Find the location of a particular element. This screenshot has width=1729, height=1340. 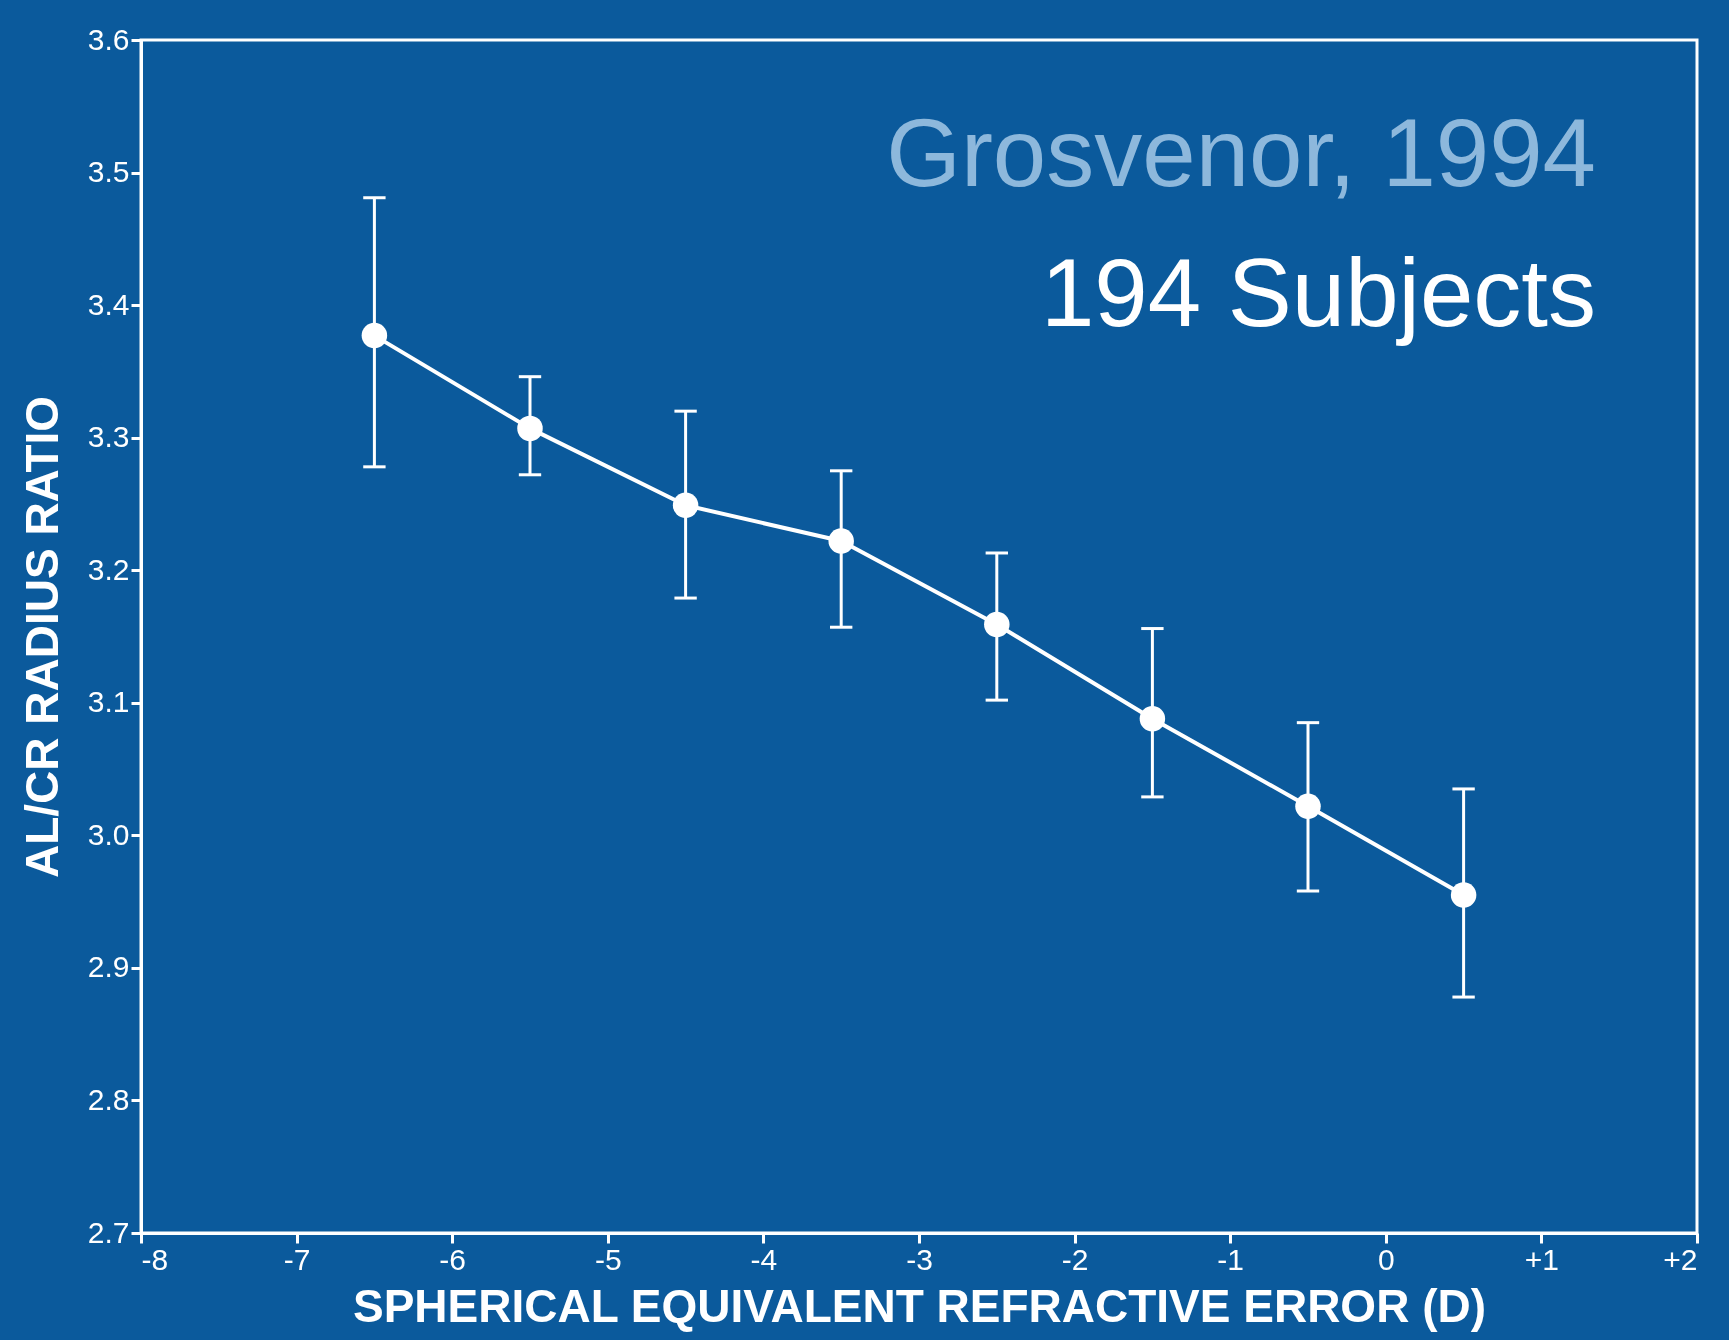

x-tick-label: -8 is located at coordinates (155, 1259).